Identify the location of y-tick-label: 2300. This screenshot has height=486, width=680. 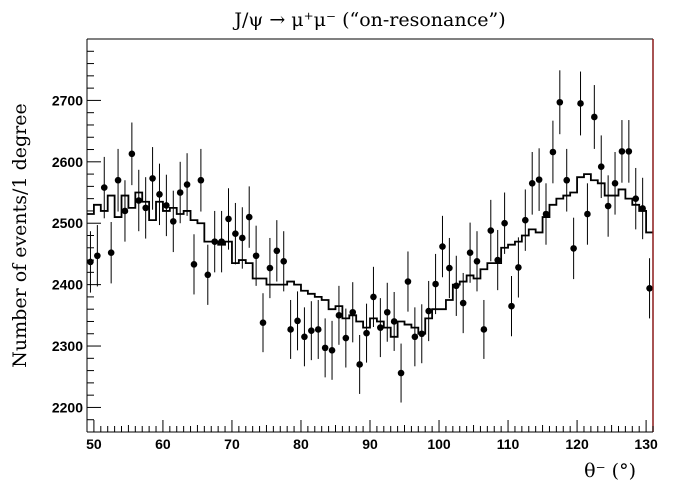
(67, 346).